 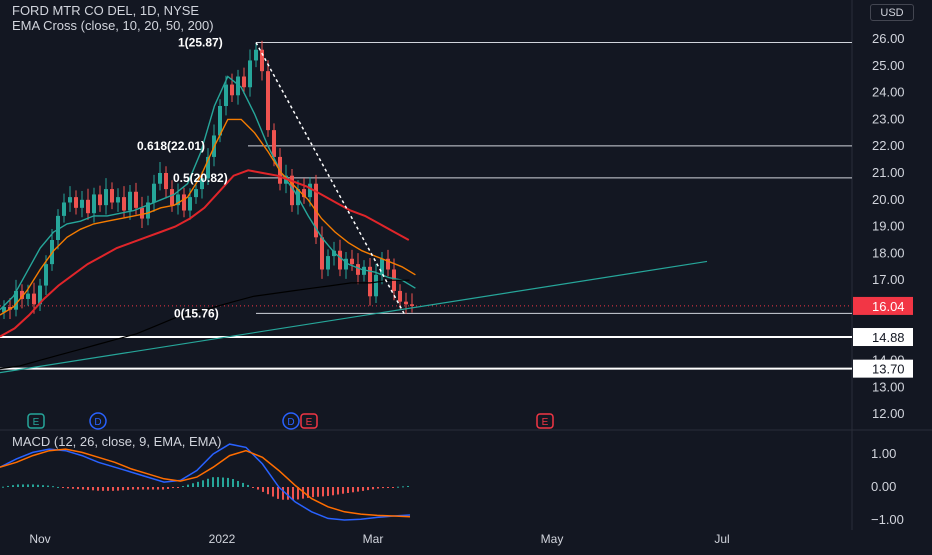 I want to click on price-tick-label: 24.00, so click(x=888, y=92).